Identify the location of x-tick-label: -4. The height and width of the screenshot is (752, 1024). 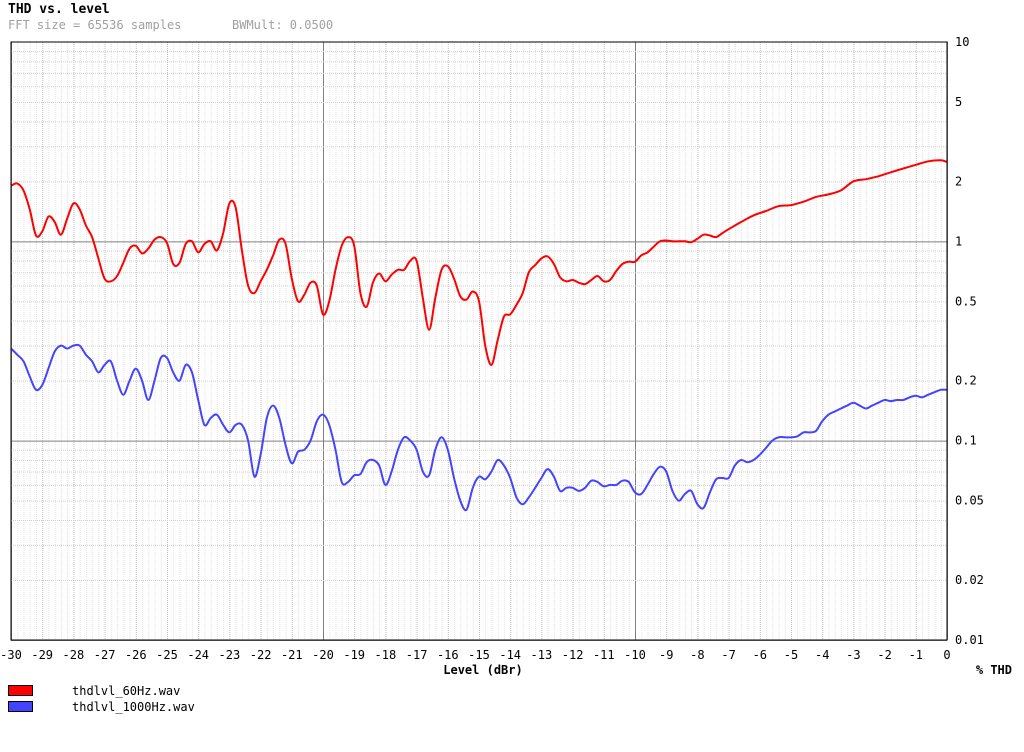
(822, 655).